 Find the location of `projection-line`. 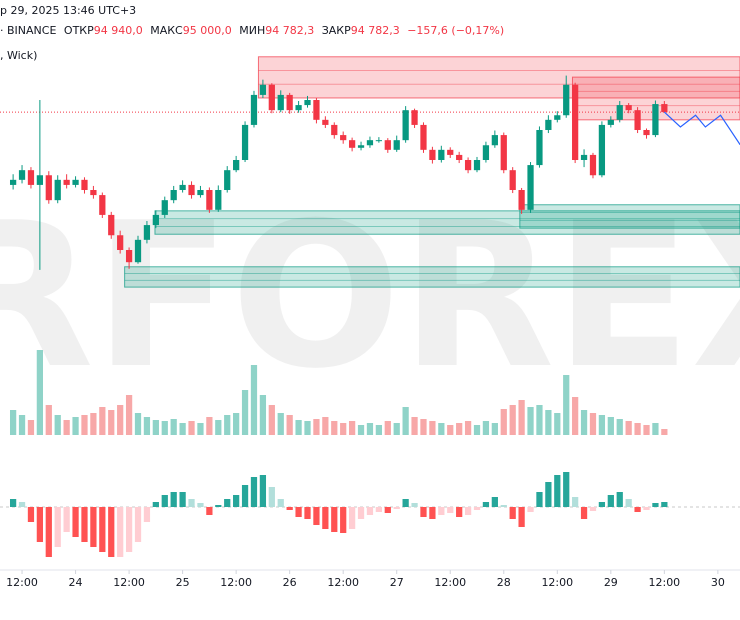

projection-line is located at coordinates (701, 128).